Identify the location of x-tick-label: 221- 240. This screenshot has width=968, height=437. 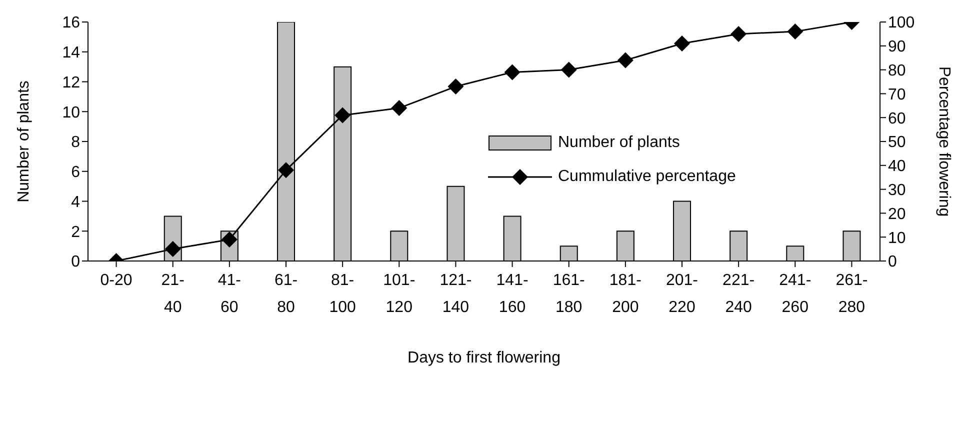
(738, 294).